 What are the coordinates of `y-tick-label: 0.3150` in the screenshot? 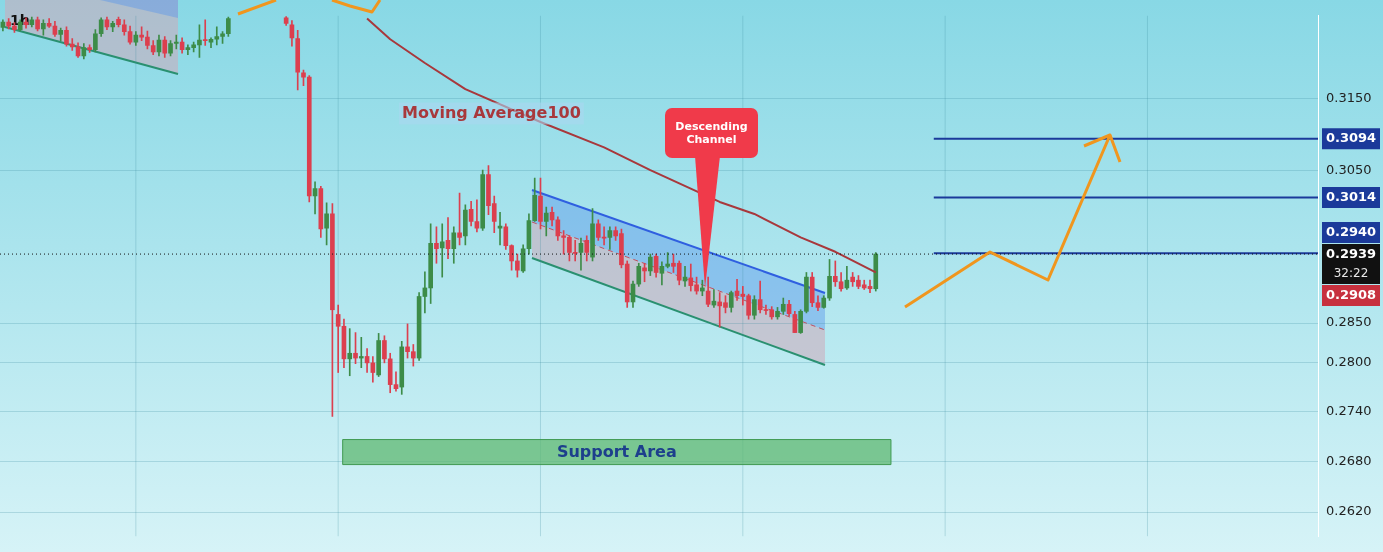 It's located at (1349, 97).